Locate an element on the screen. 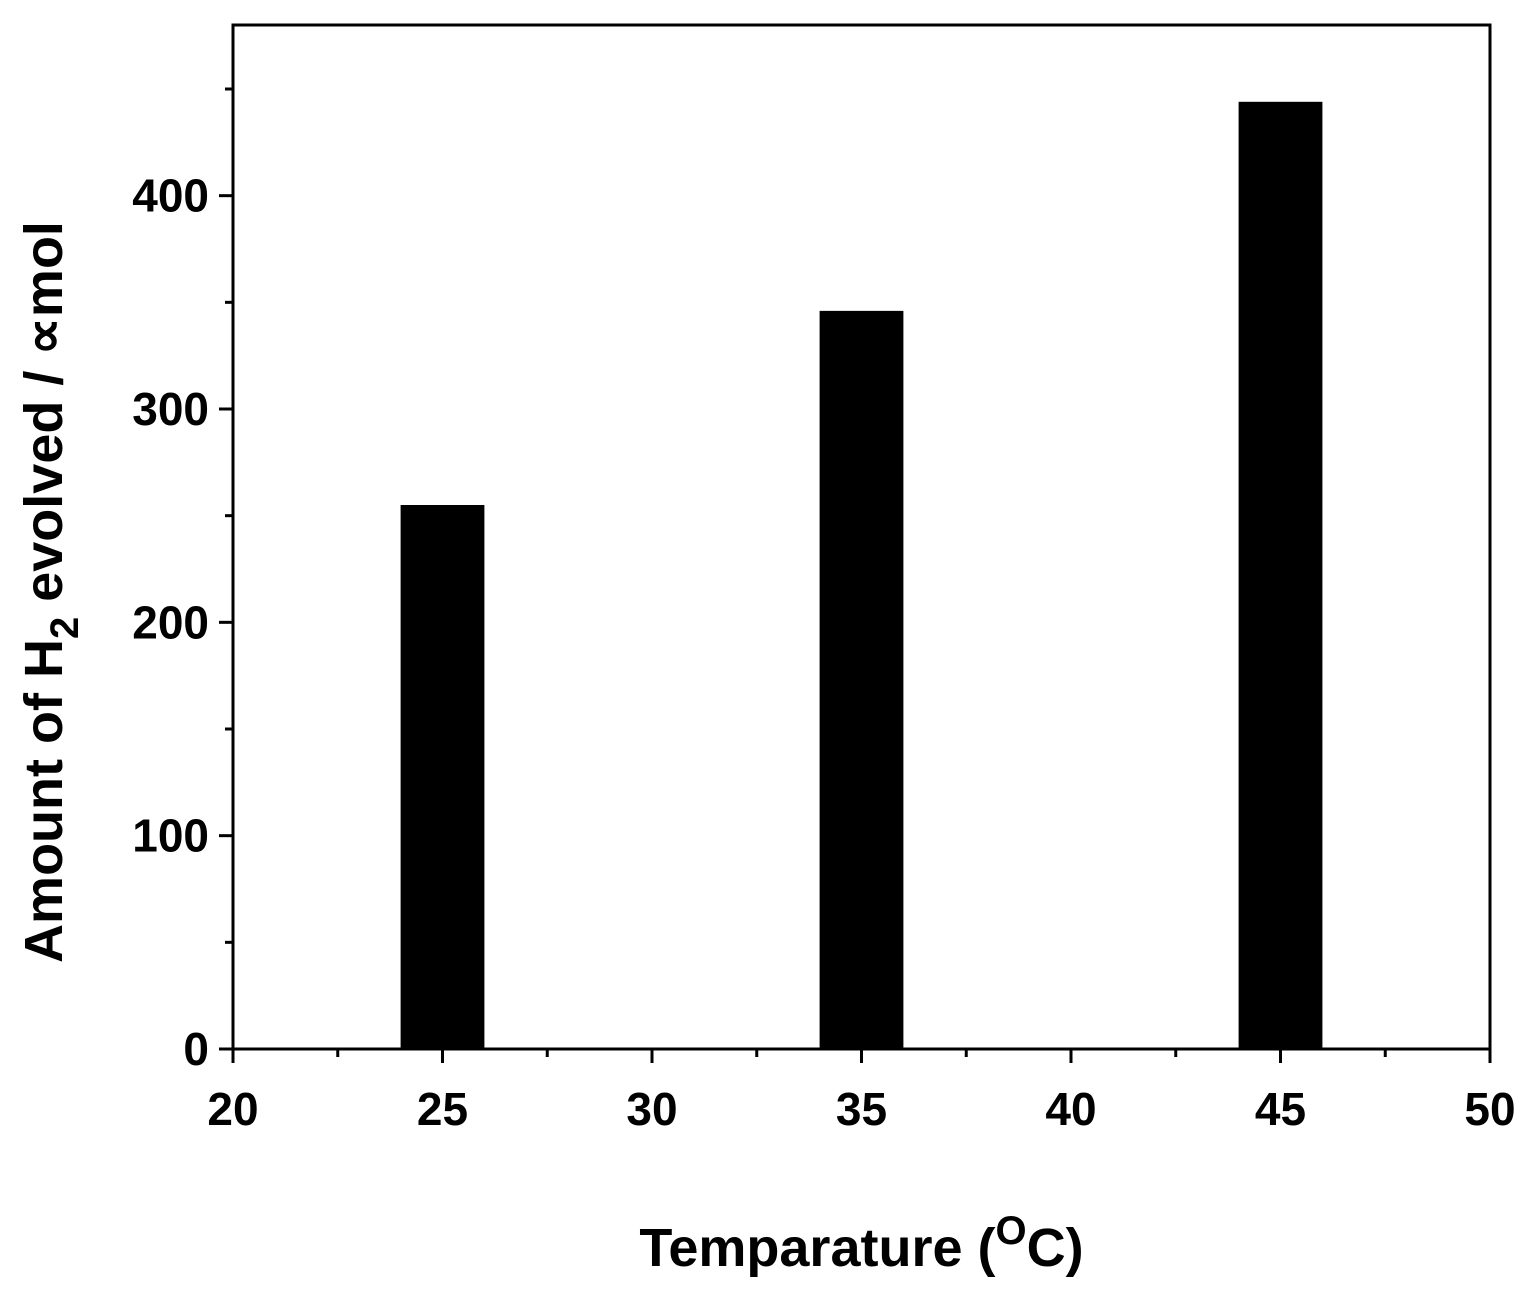 This screenshot has height=1300, width=1539. x-tick-label: 25 is located at coordinates (442, 1109).